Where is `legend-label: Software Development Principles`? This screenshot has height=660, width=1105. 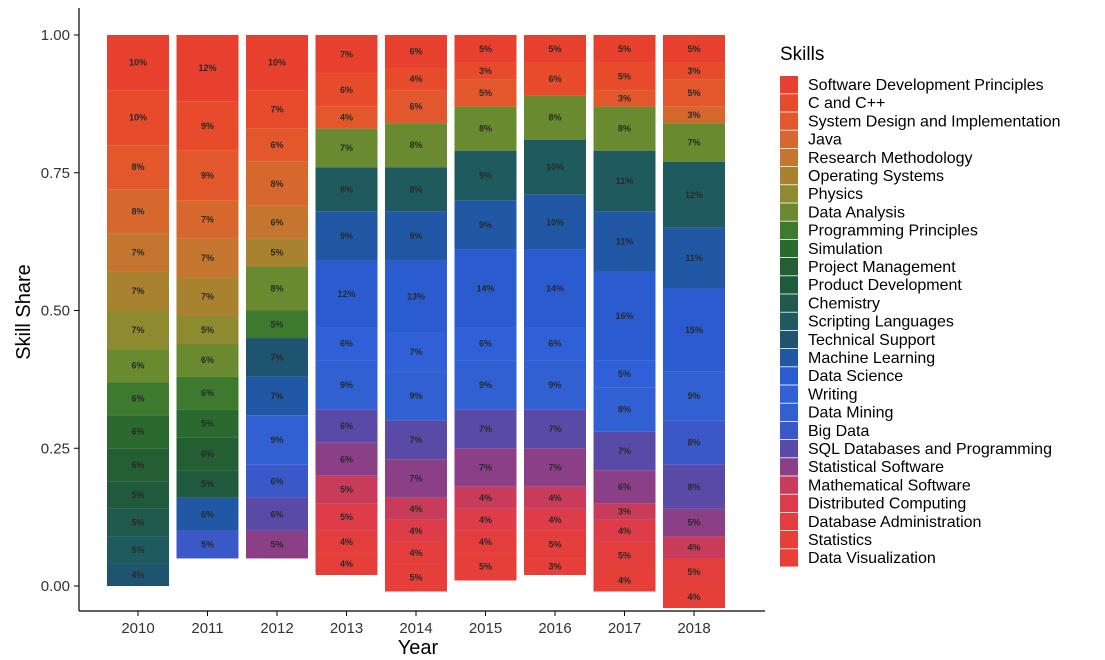 legend-label: Software Development Principles is located at coordinates (926, 85).